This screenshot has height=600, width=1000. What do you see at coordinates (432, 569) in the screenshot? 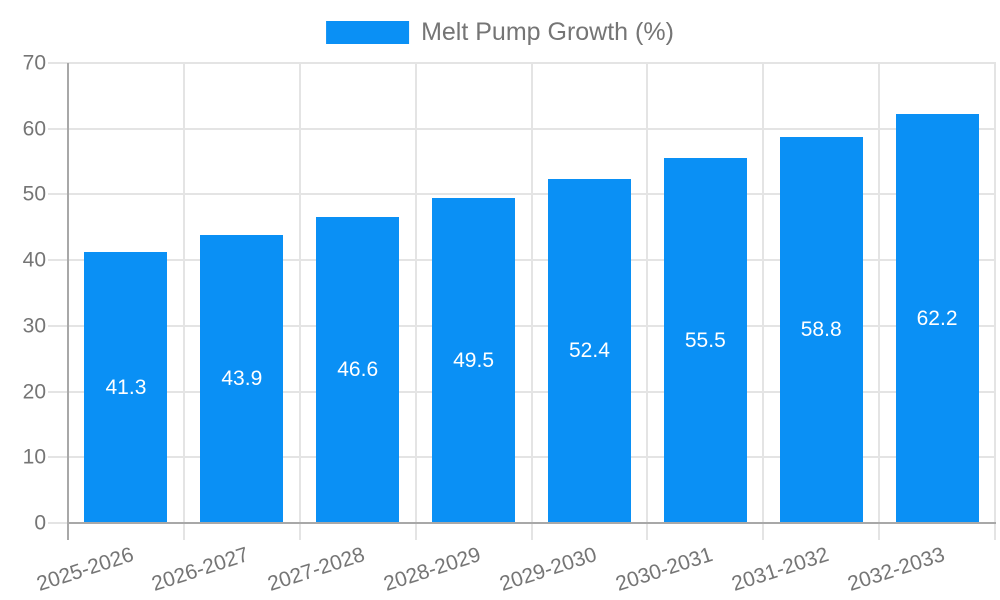
I see `x-axis-tick-label: 2028-2029` at bounding box center [432, 569].